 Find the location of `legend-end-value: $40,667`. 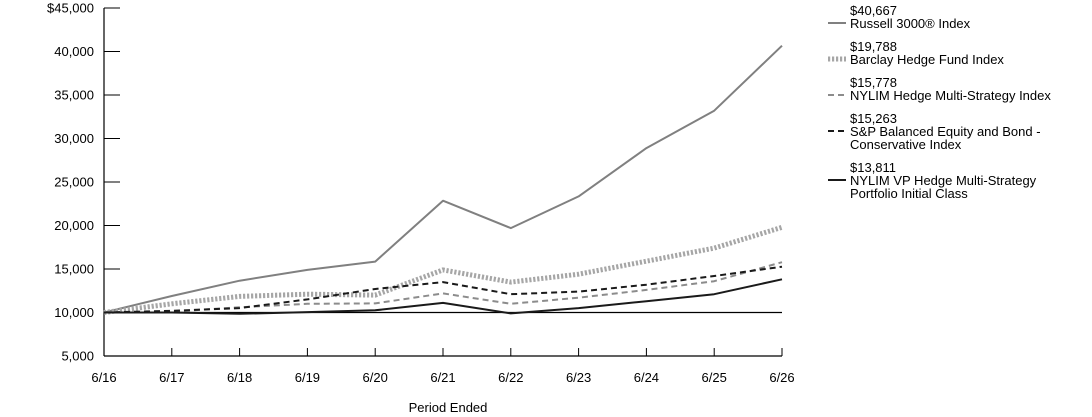

legend-end-value: $40,667 is located at coordinates (873, 10).